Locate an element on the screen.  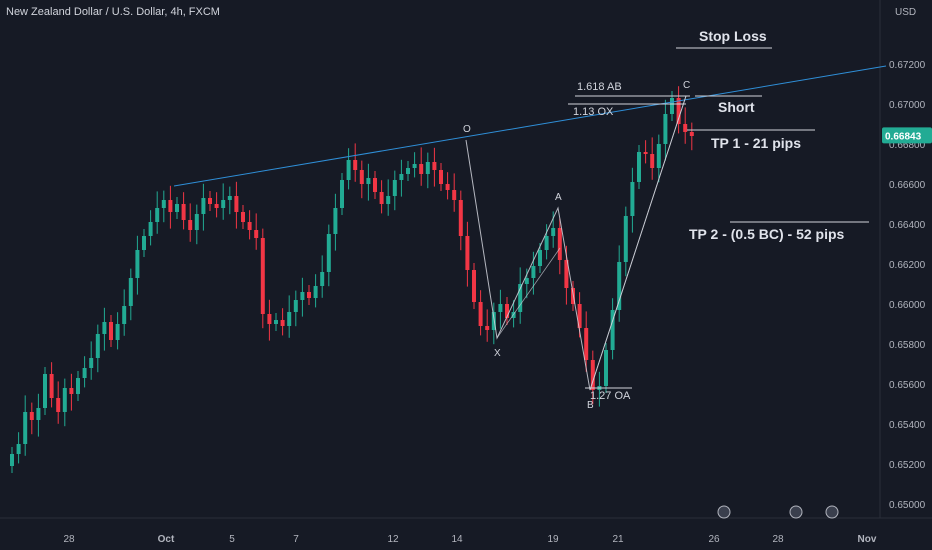
annotation-label: Stop Loss is located at coordinates (733, 36).